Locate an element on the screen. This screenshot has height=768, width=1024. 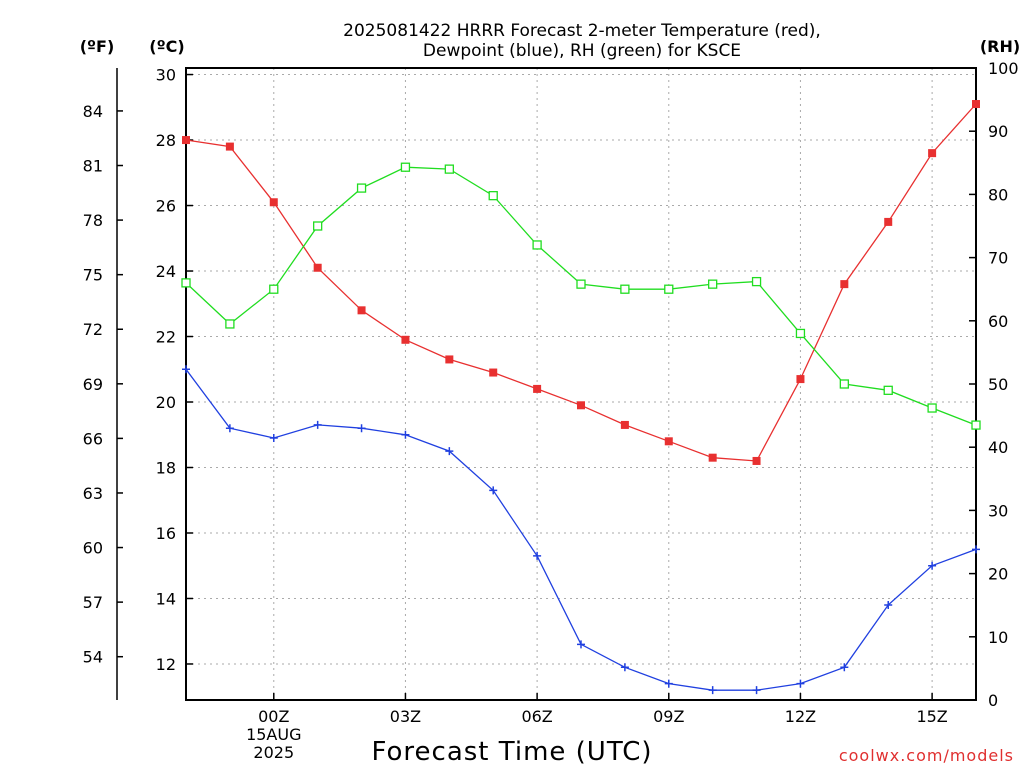
fahrenheit-tick-label: 84 is located at coordinates (93, 111).